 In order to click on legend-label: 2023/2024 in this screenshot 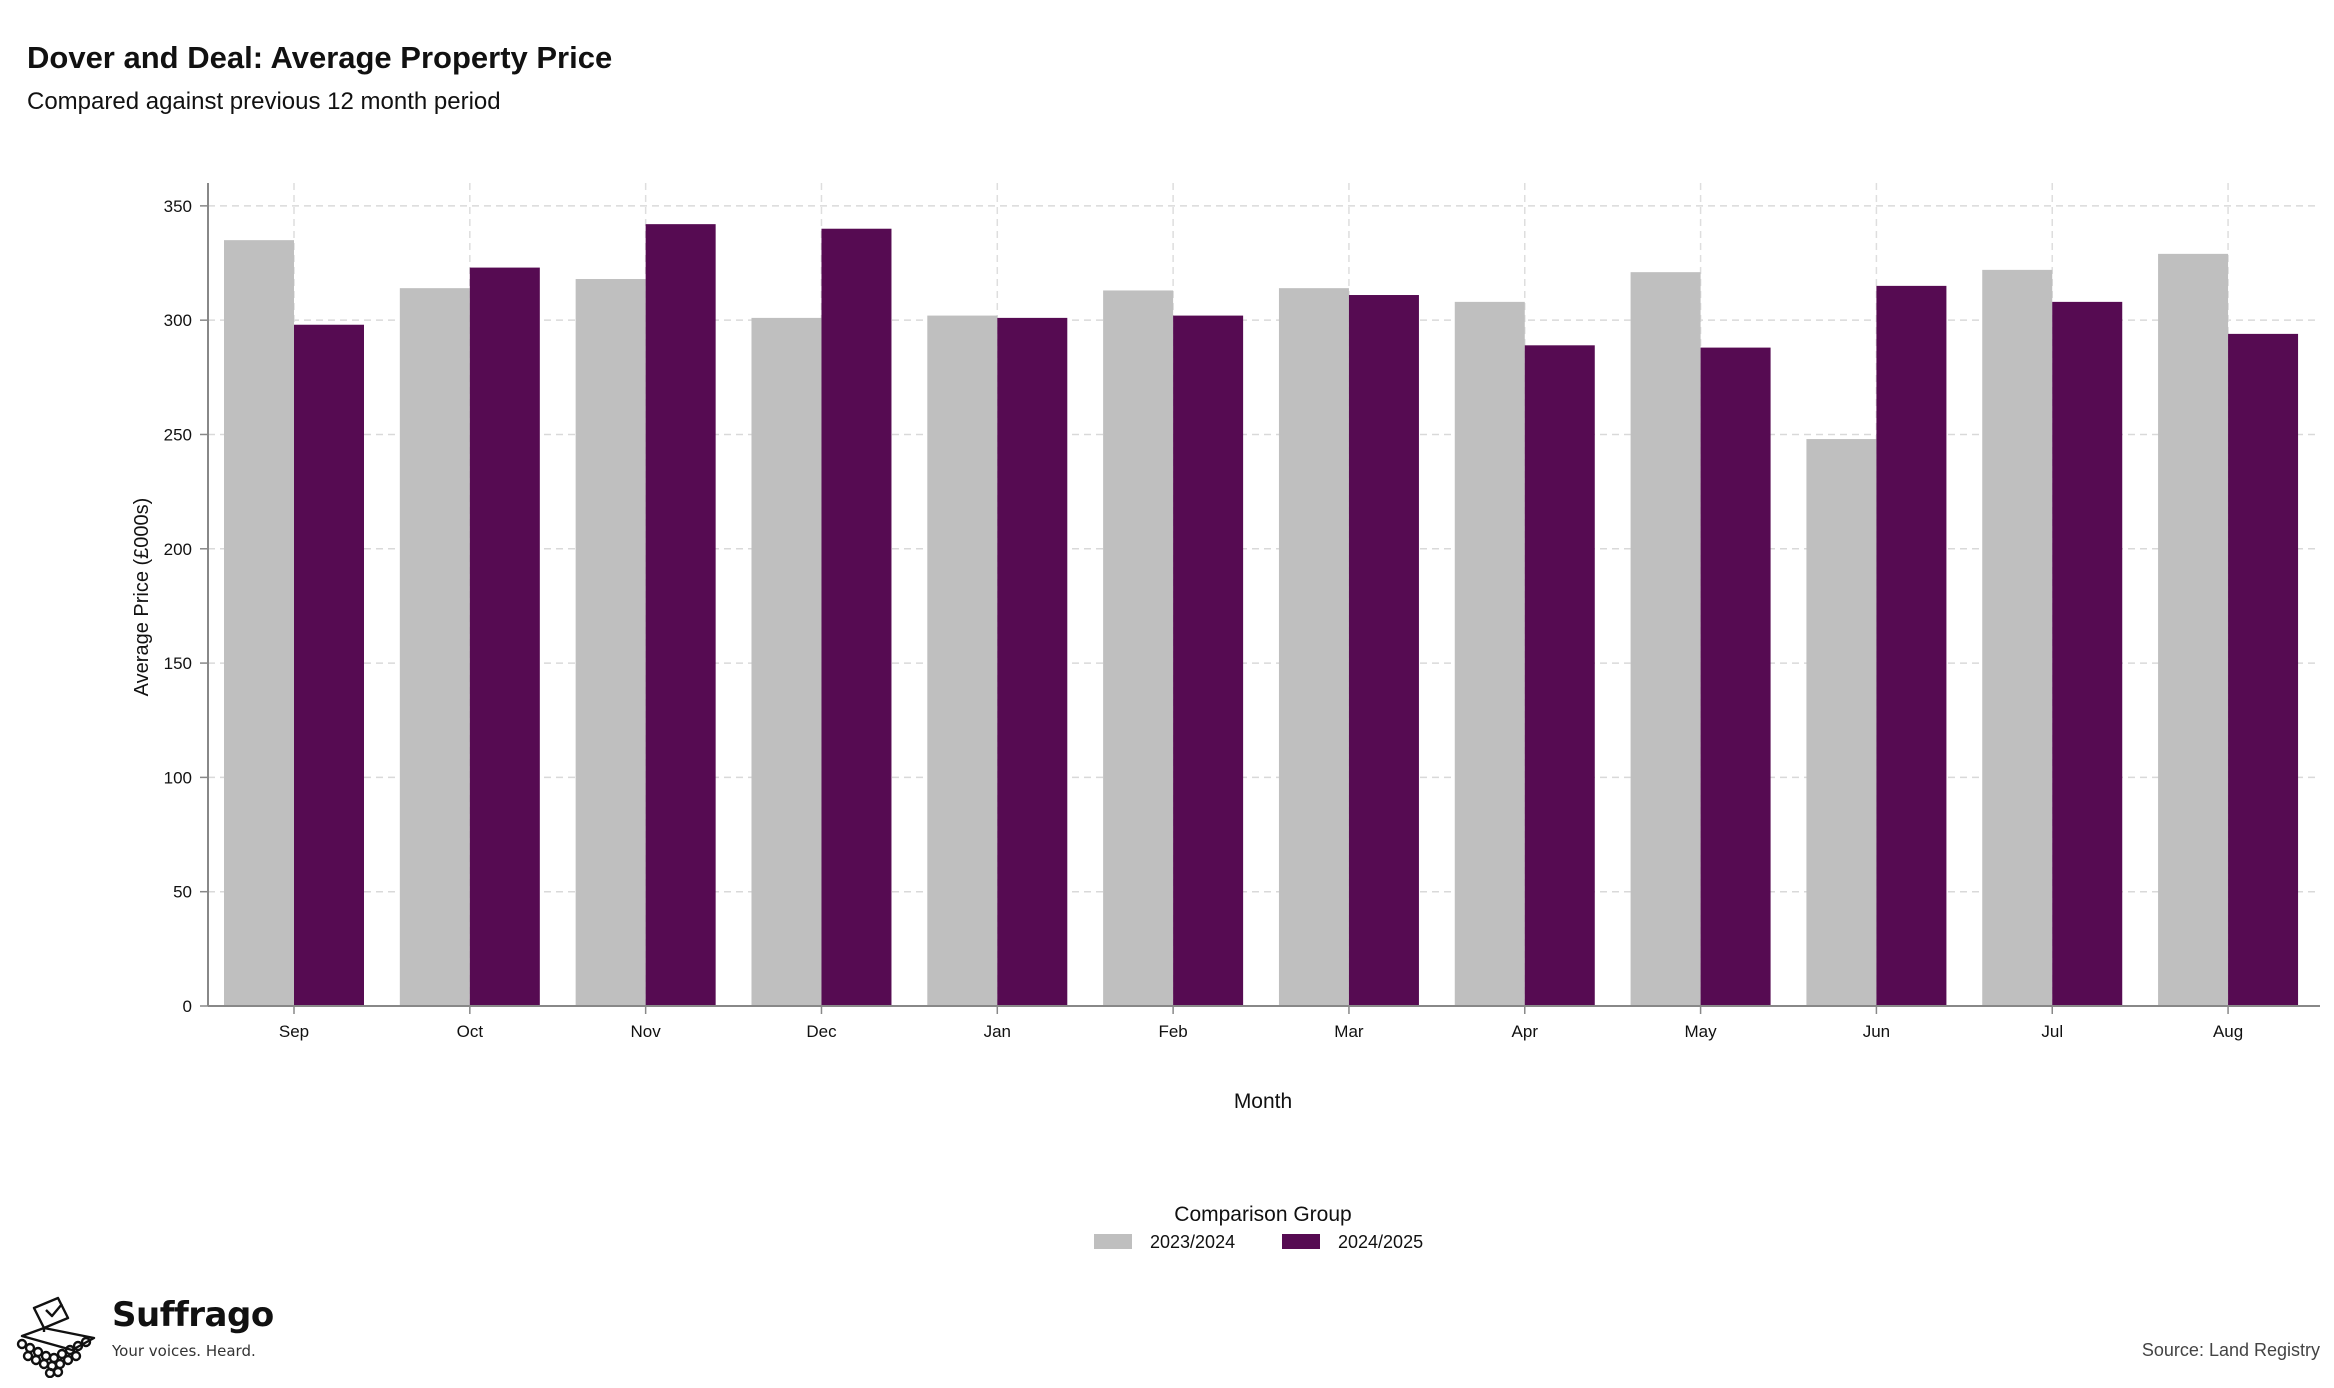, I will do `click(1192, 1242)`.